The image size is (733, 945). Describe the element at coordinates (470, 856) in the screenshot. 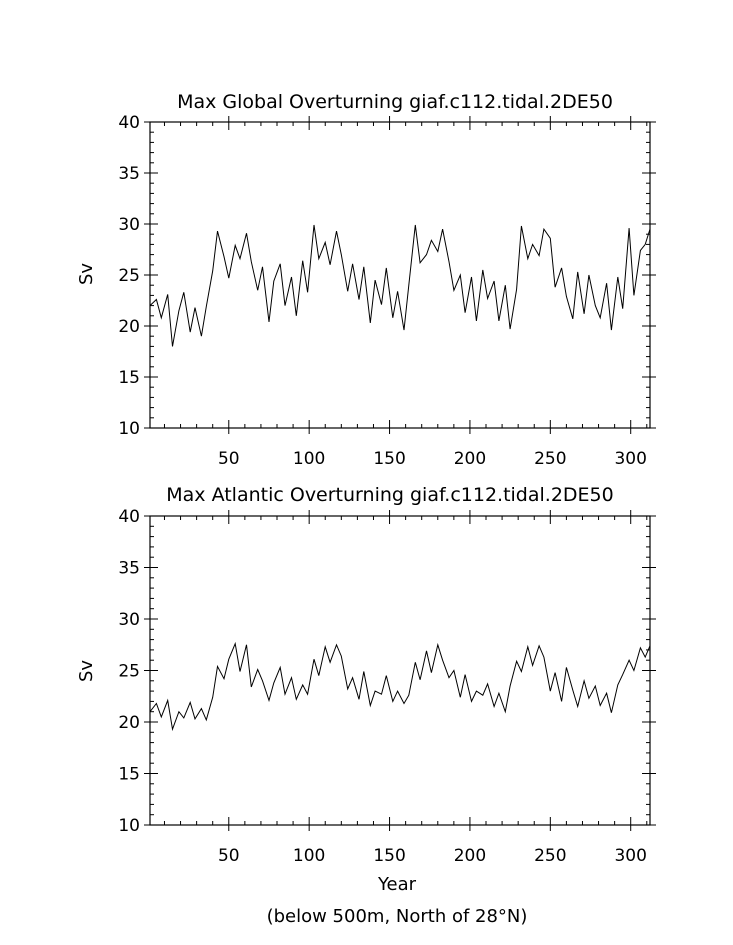

I see `atlantic-x-tick-label: 200` at that location.